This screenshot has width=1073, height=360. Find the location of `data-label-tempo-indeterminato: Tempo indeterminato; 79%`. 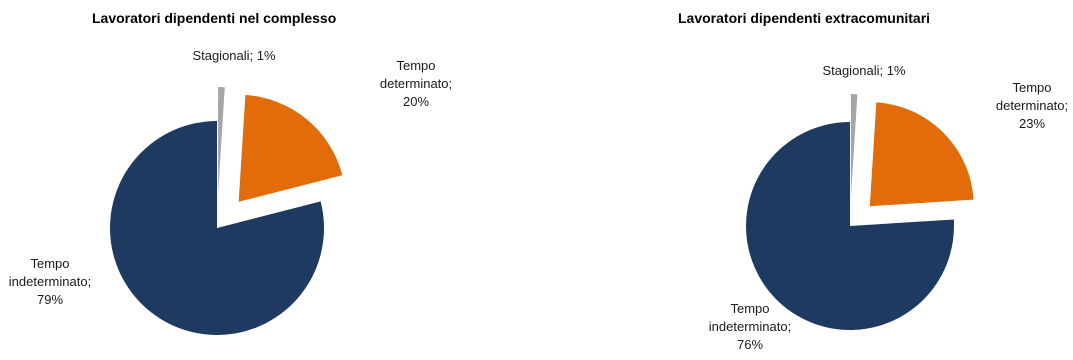

data-label-tempo-indeterminato: Tempo indeterminato; 79% is located at coordinates (50, 281).